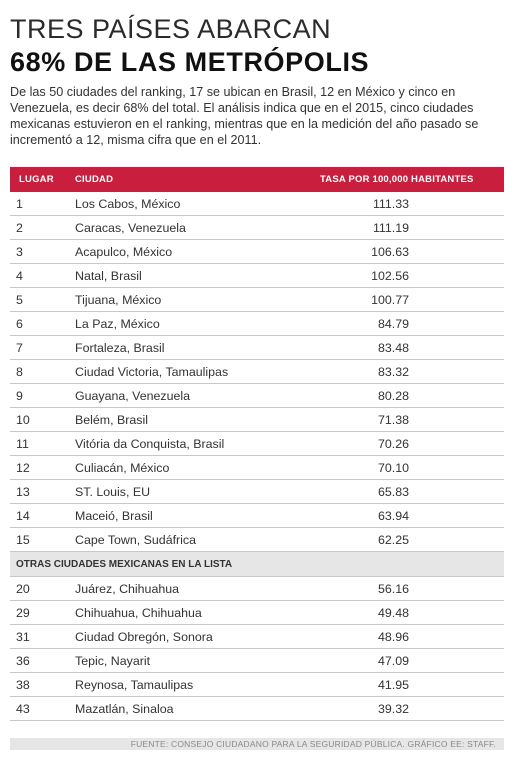 Image resolution: width=514 pixels, height=768 pixels. I want to click on table-row: 11 Vitória da Conquista, Brasil 70.26, so click(257, 444).